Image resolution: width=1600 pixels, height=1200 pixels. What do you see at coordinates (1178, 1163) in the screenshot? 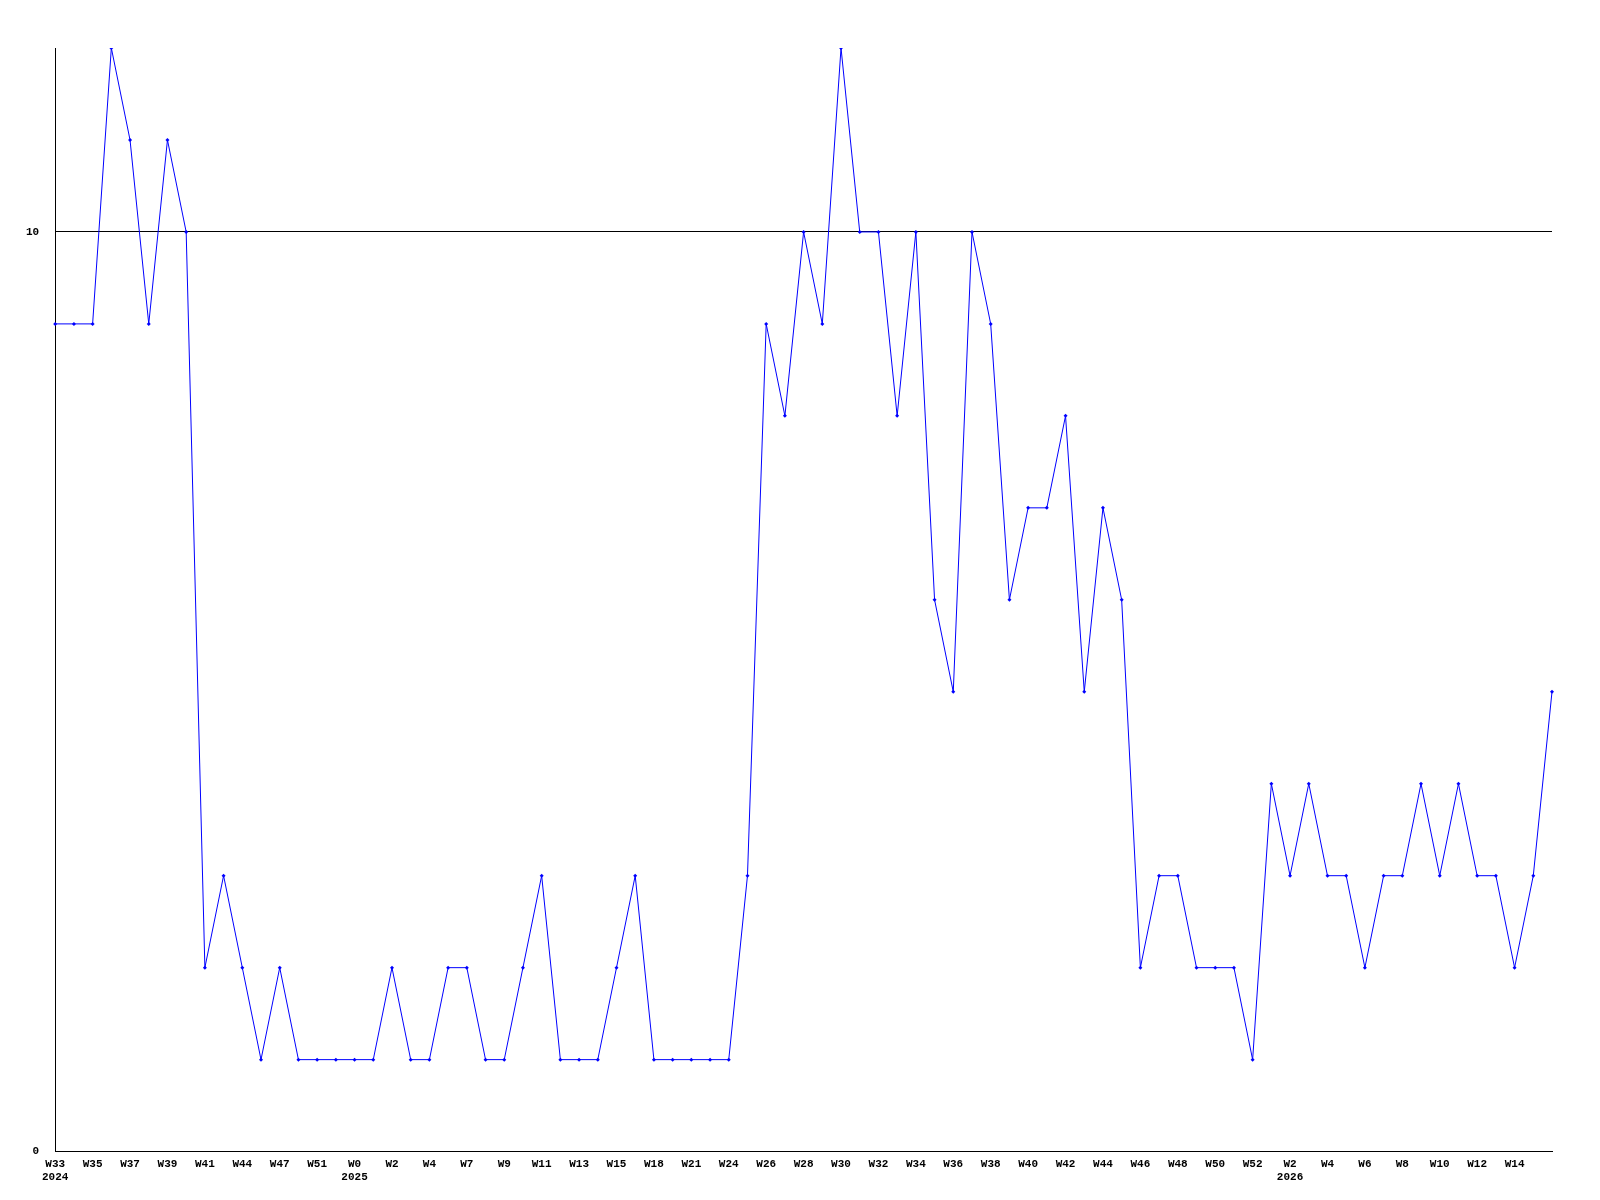
I see `x-tick-label: W48` at bounding box center [1178, 1163].